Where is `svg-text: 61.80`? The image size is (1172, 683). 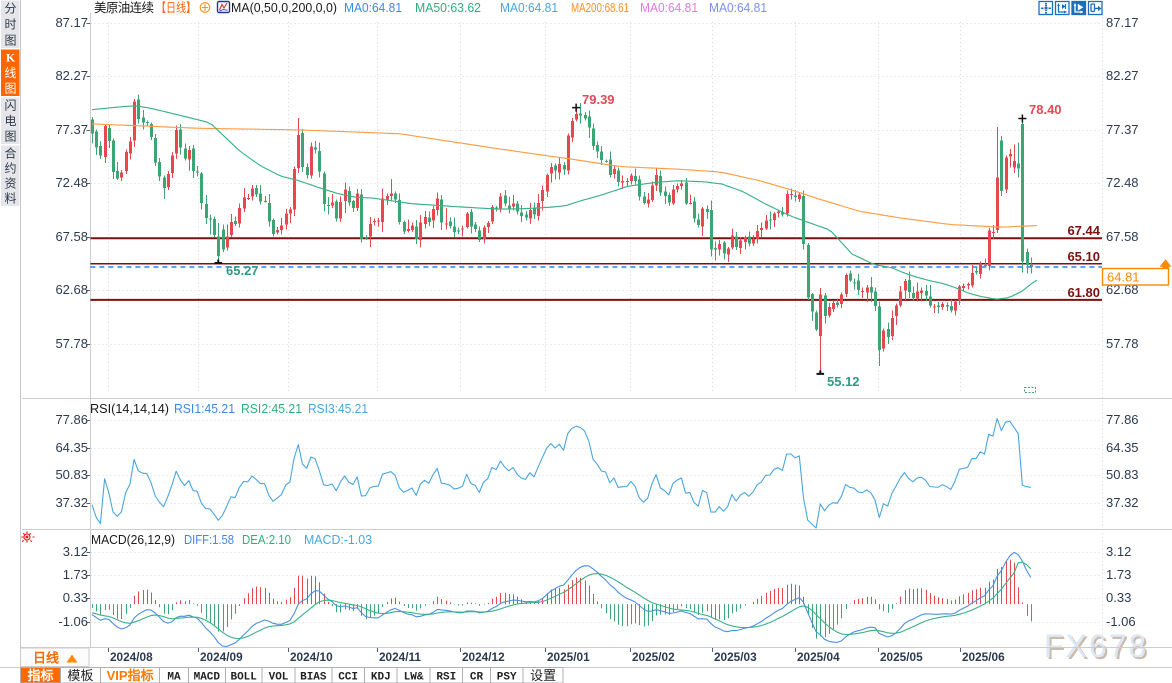 svg-text: 61.80 is located at coordinates (1083, 292).